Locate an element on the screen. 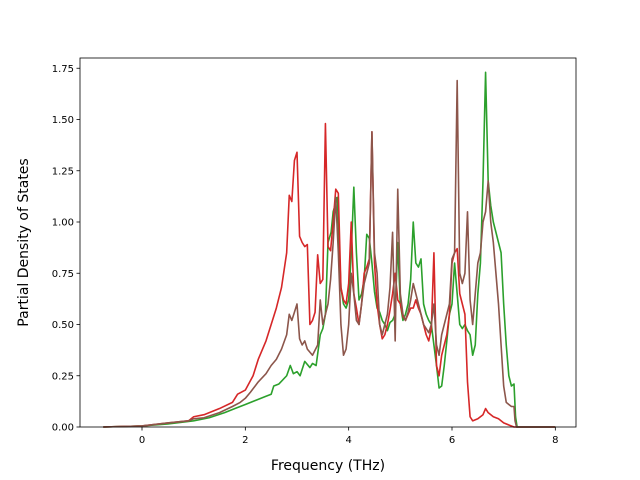 This screenshot has width=640, height=480. x-axis-label: Frequency (THz) is located at coordinates (328, 466).